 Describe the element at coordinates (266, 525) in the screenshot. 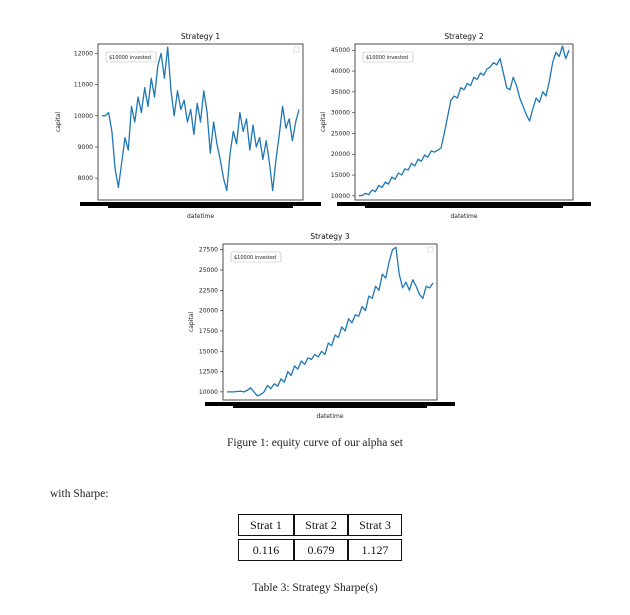

I see `table-header-cell: Strat 1` at that location.